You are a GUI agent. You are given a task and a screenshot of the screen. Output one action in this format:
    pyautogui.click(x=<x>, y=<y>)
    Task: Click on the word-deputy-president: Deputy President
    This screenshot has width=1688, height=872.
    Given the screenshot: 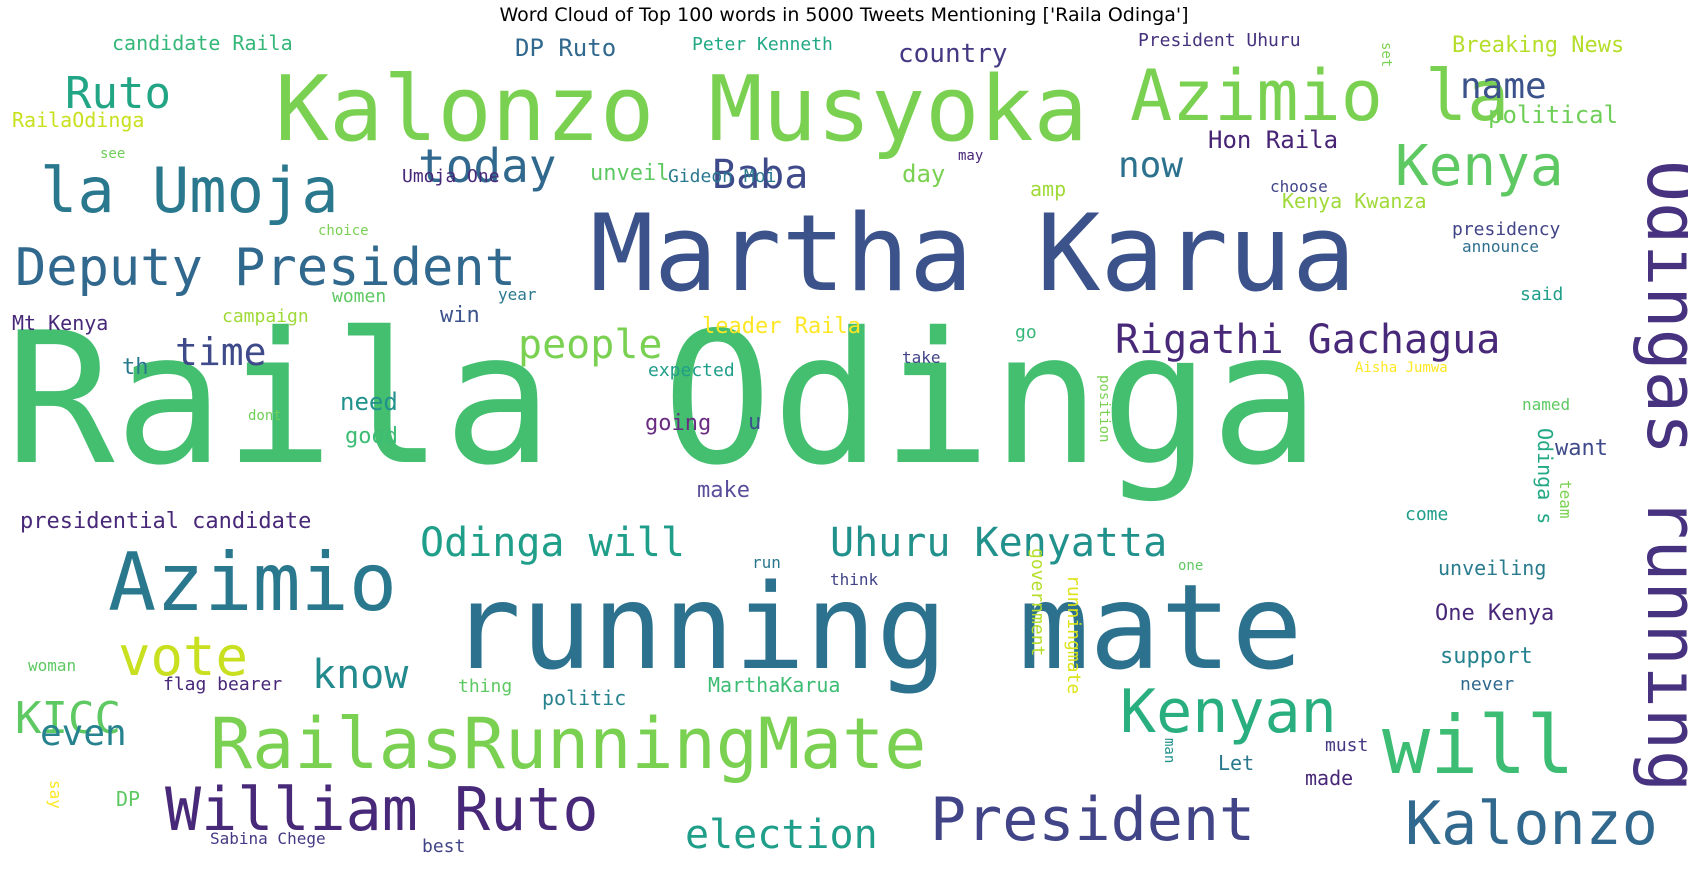 What is the action you would take?
    pyautogui.click(x=265, y=268)
    